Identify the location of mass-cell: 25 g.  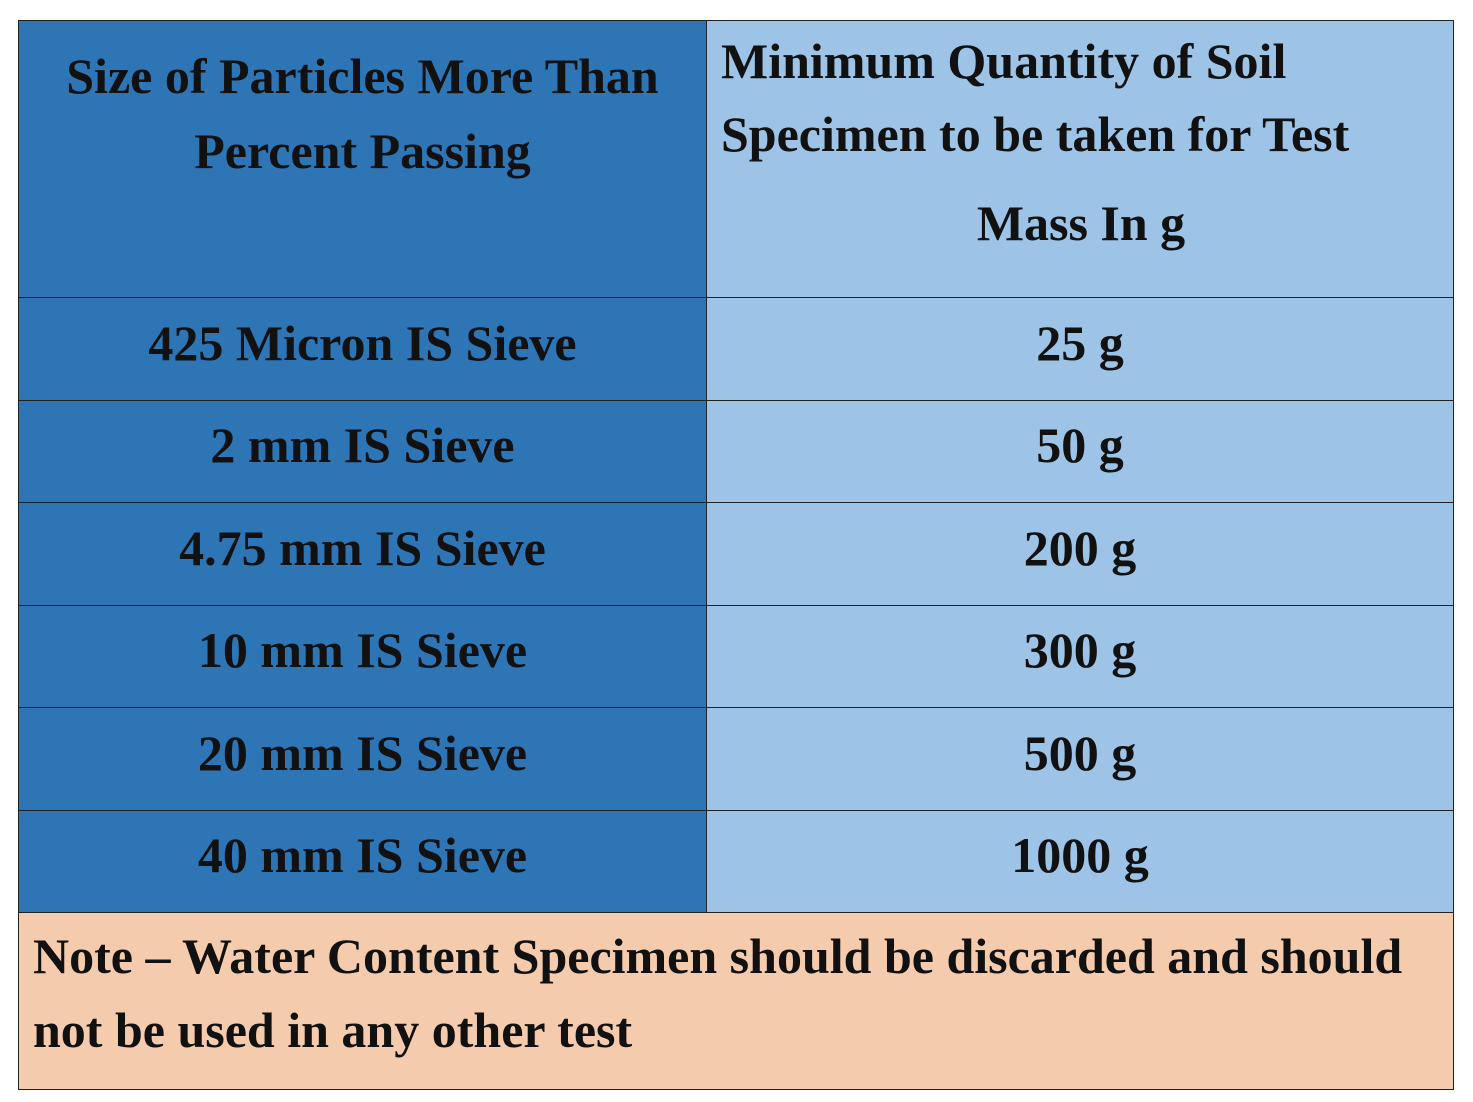
(1080, 349).